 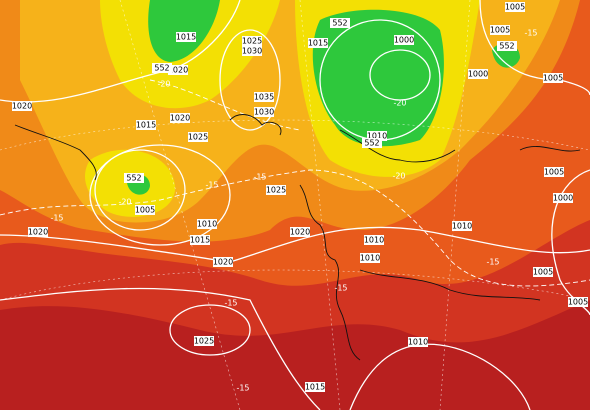 What do you see at coordinates (184, 31) in the screenshot?
I see `low-area` at bounding box center [184, 31].